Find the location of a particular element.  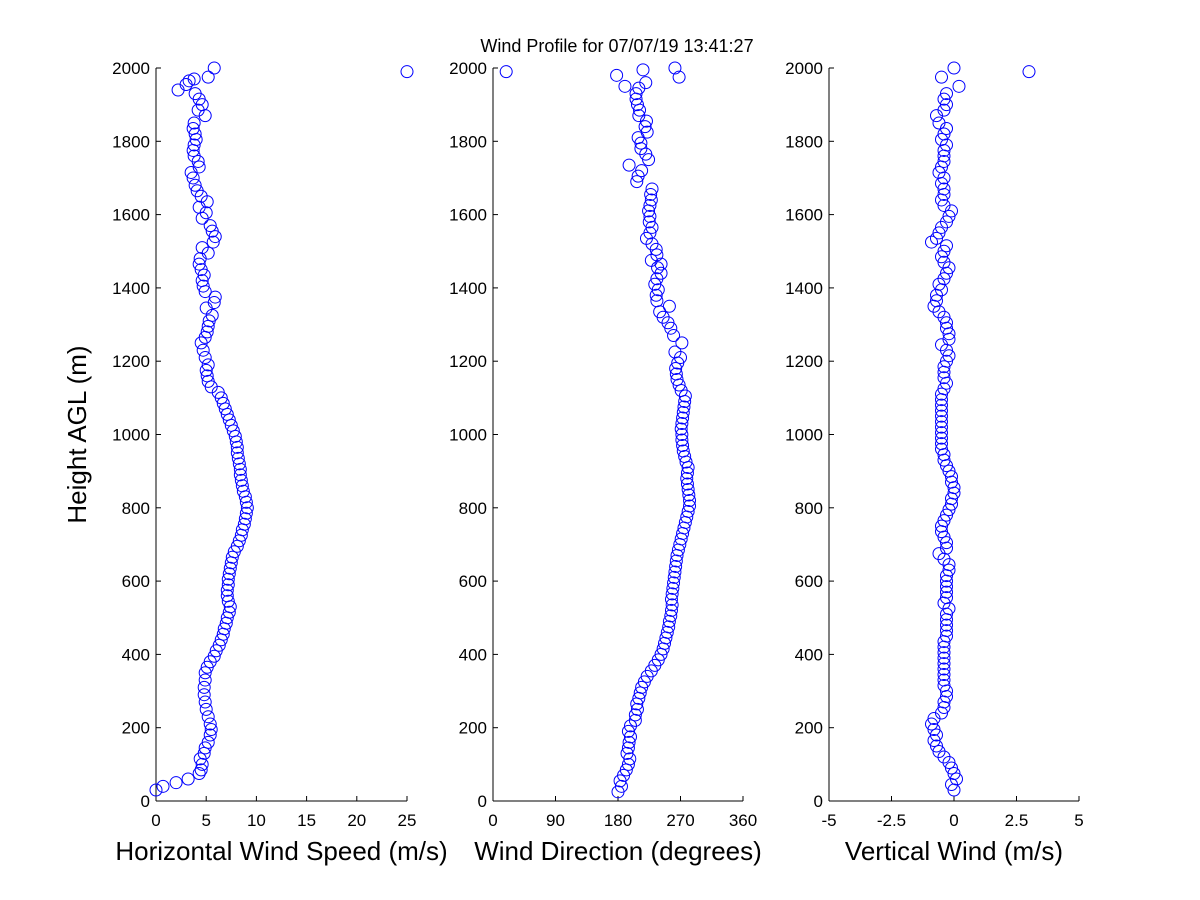

y-tick-label: 2000 is located at coordinates (804, 68).